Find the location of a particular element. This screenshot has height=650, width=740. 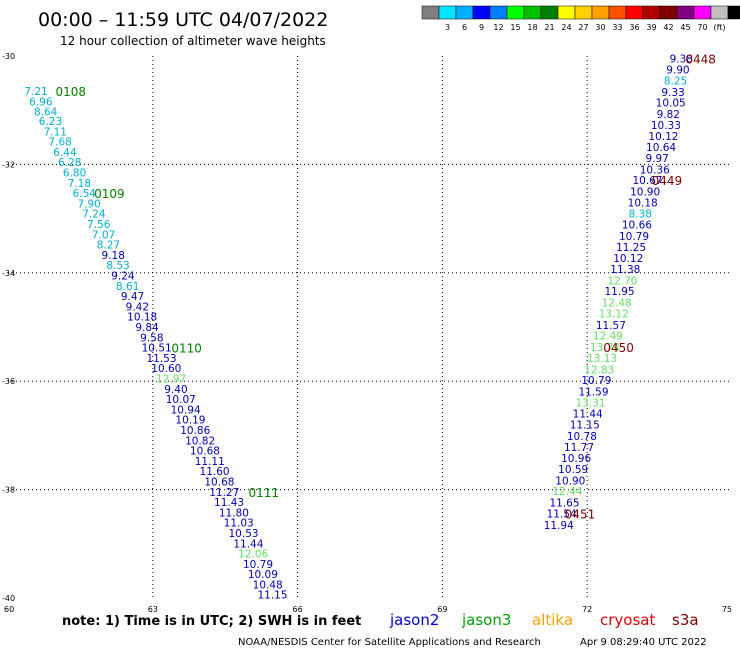

wave-height-value: 10.90 is located at coordinates (570, 481).